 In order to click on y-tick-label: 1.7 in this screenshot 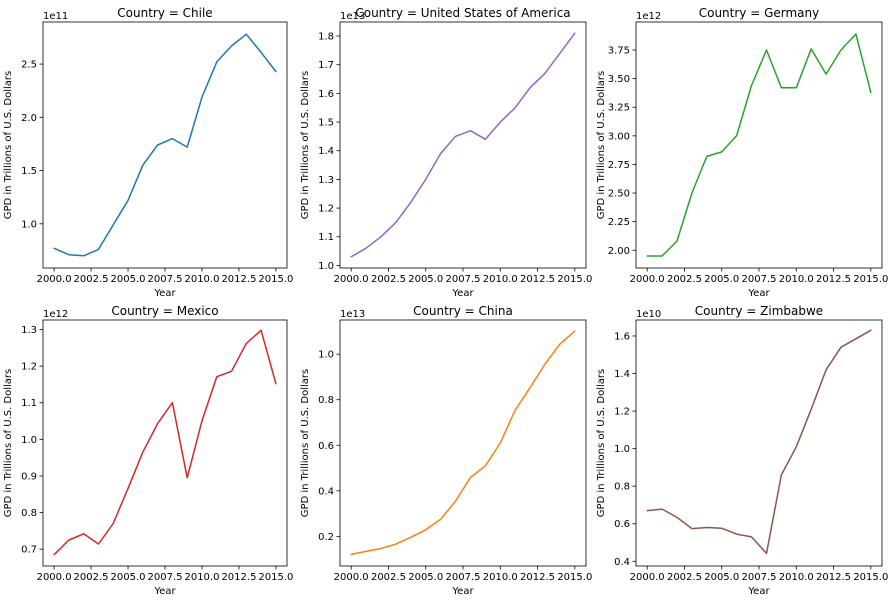, I will do `click(326, 65)`.